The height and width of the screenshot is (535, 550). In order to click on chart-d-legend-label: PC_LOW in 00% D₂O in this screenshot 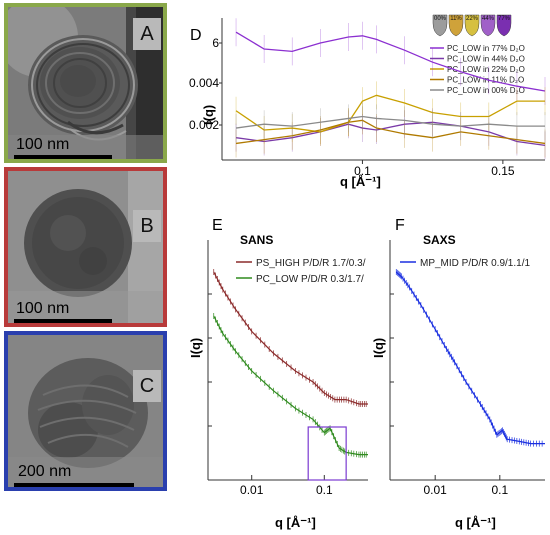, I will do `click(486, 90)`.